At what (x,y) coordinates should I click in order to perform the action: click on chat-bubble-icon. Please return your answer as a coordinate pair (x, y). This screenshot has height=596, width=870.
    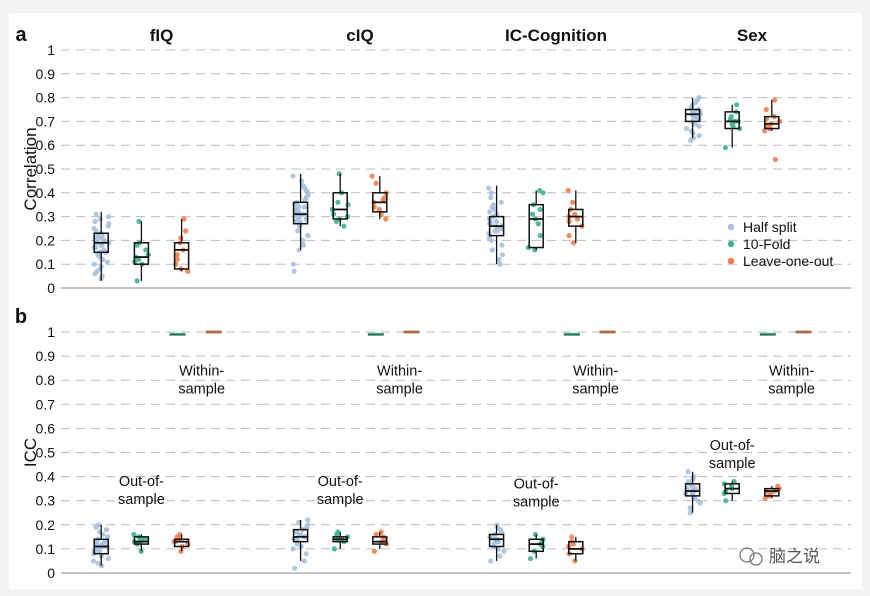
    Looking at the image, I should click on (747, 555).